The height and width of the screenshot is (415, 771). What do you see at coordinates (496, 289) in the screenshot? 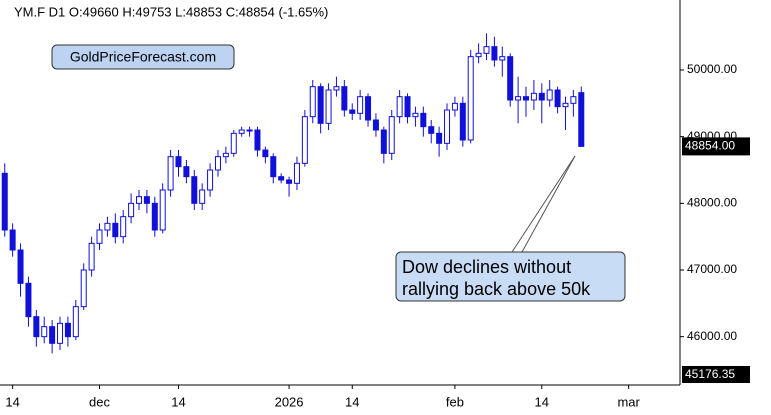
I see `annotation: rallying back above 50k` at bounding box center [496, 289].